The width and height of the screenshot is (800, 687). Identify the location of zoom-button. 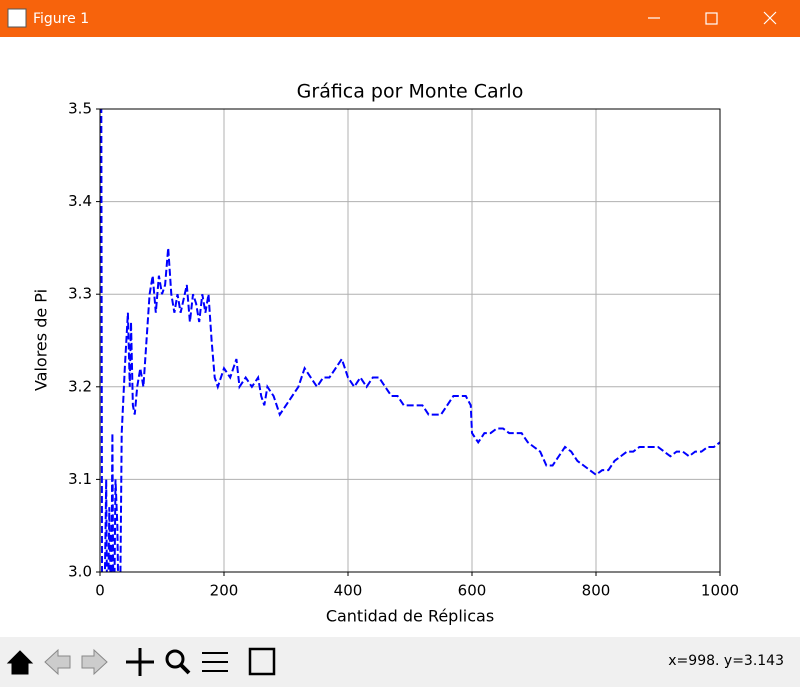
(178, 662).